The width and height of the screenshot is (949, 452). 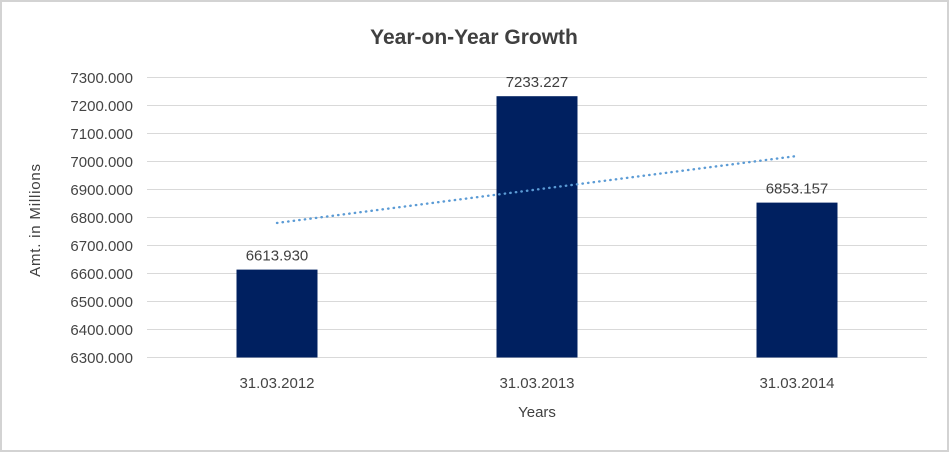 What do you see at coordinates (101, 78) in the screenshot?
I see `y-tick-7300.000: 7300.000` at bounding box center [101, 78].